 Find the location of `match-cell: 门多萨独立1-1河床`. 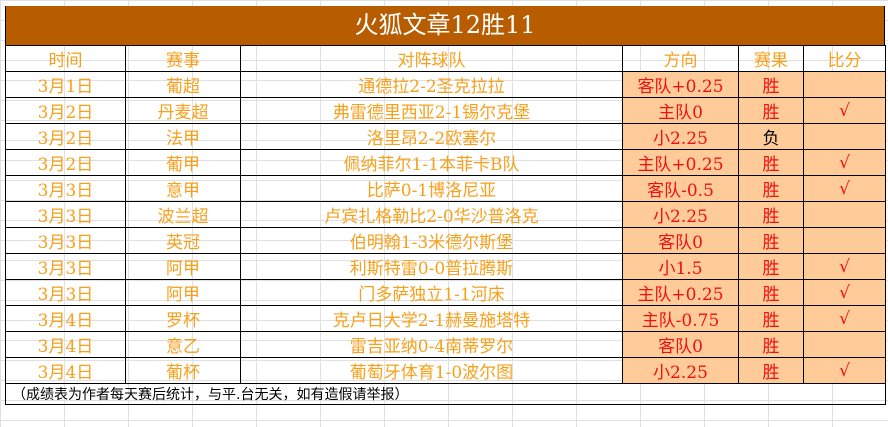

match-cell: 门多萨独立1-1河床 is located at coordinates (431, 292).